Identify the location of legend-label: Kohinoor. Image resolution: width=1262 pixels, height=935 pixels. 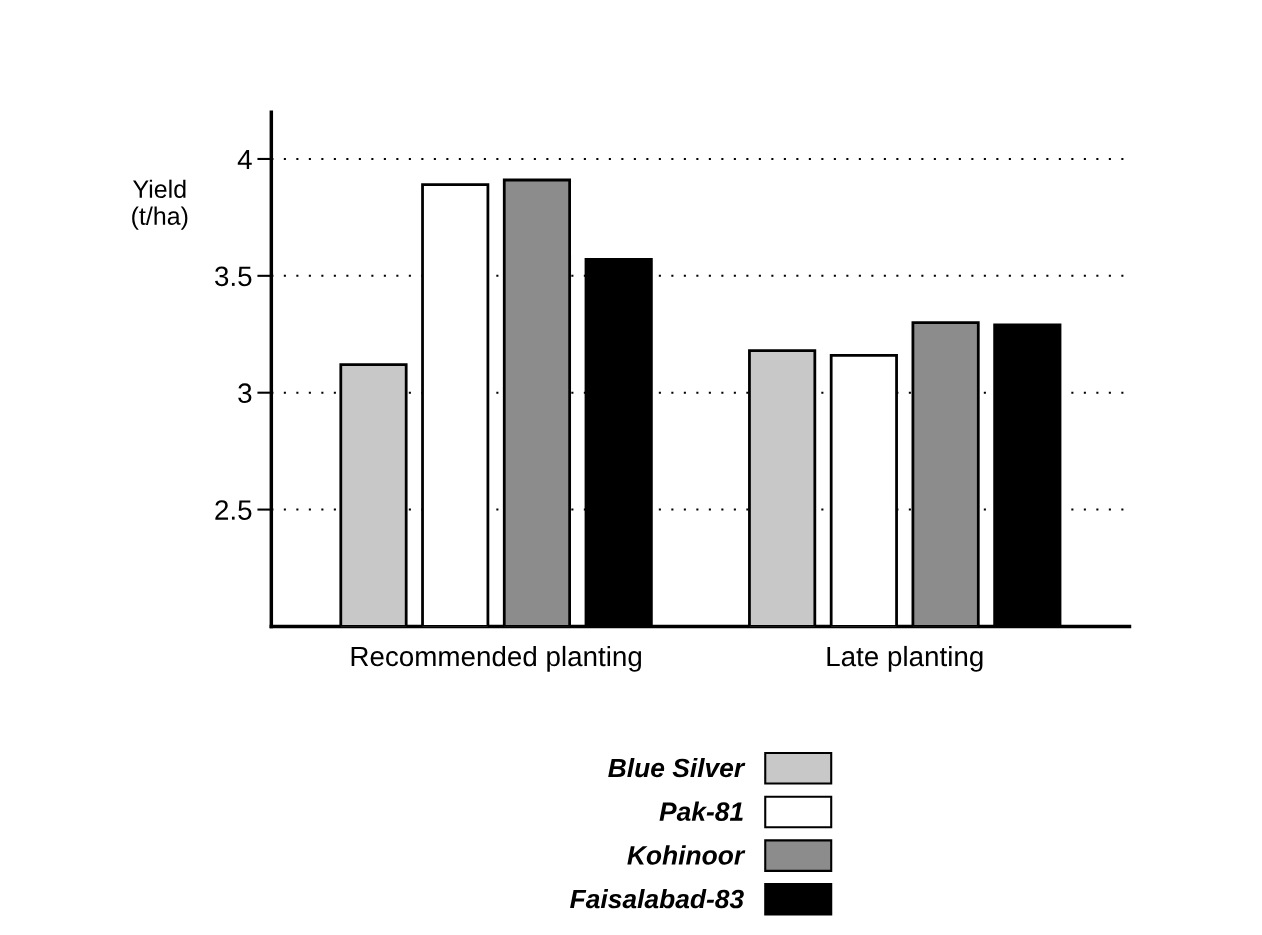
(686, 855).